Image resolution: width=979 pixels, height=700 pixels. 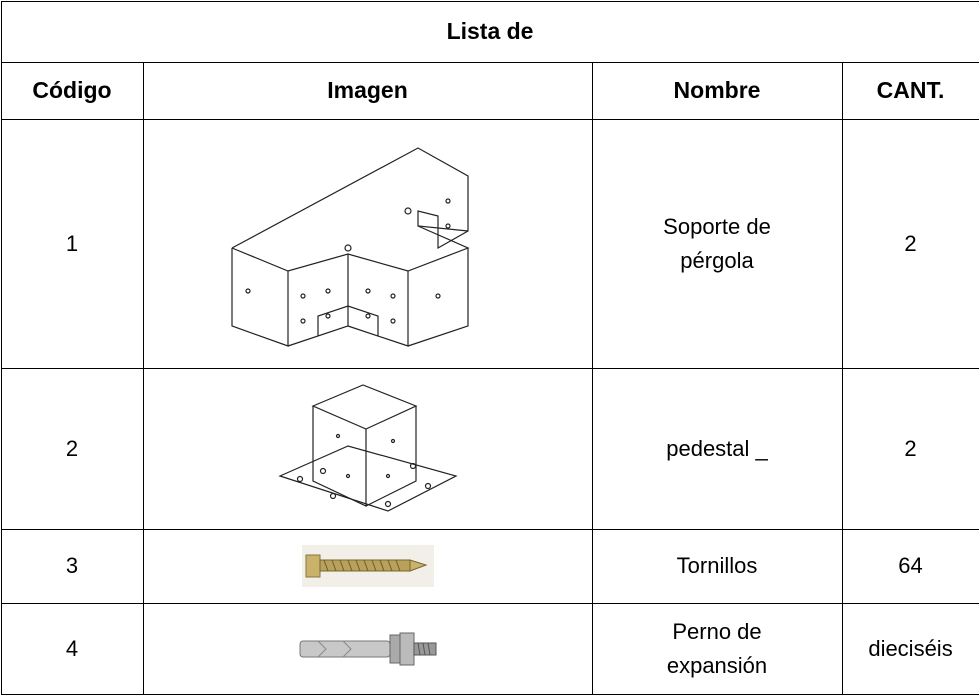 I want to click on header-cell: CANT., so click(x=910, y=90).